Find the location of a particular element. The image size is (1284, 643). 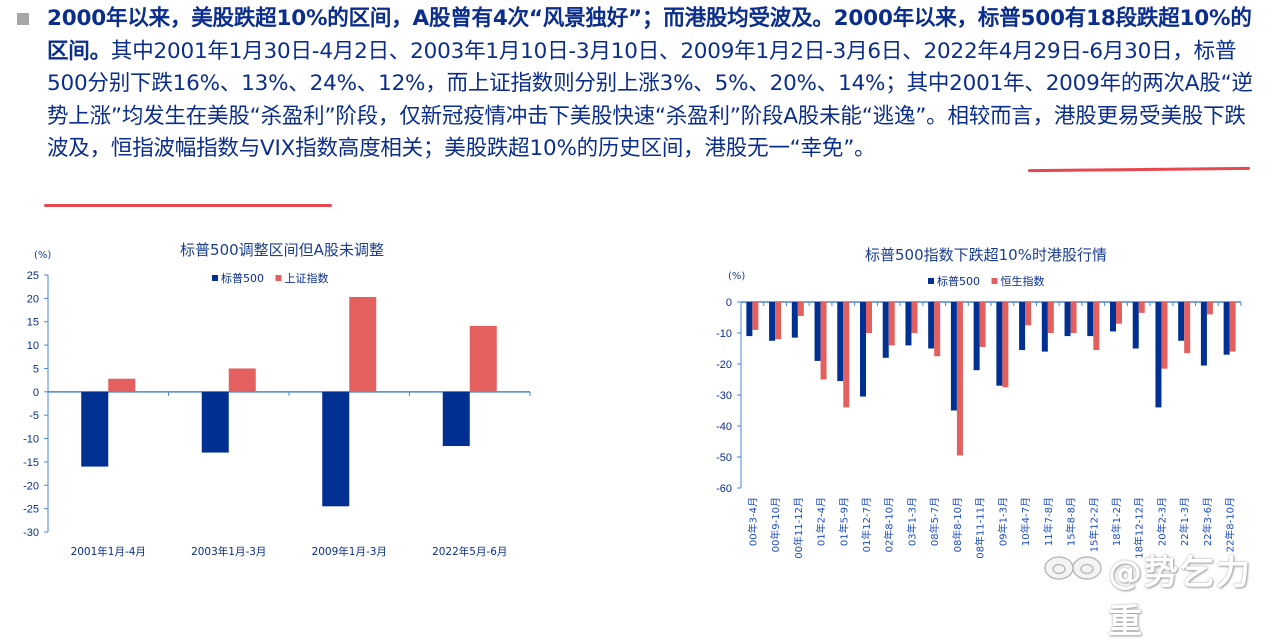

x-category-label: 18年12-12月 is located at coordinates (1139, 528).